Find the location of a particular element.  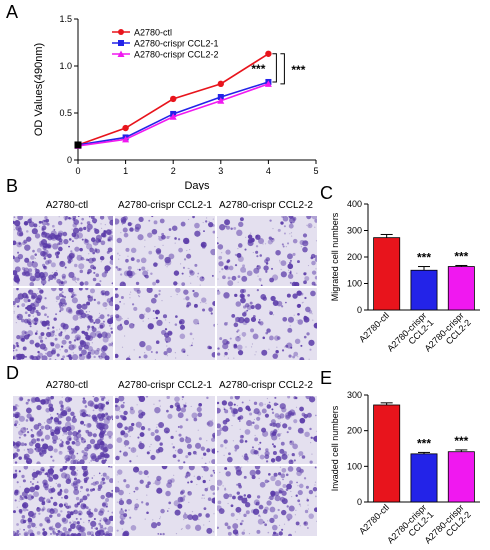

legend-label: A2780-ctl is located at coordinates (153, 33).